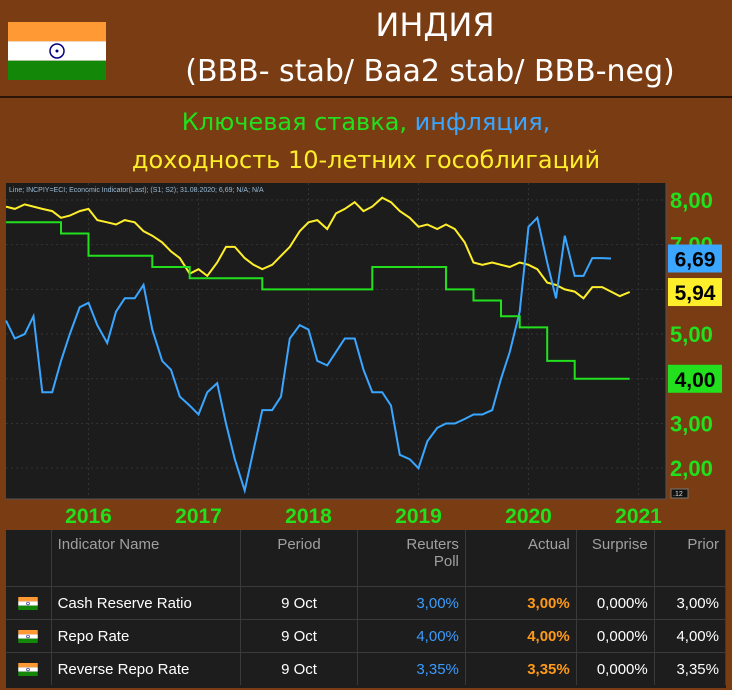  What do you see at coordinates (691, 423) in the screenshot?
I see `y-tick-label: 3,00` at bounding box center [691, 423].